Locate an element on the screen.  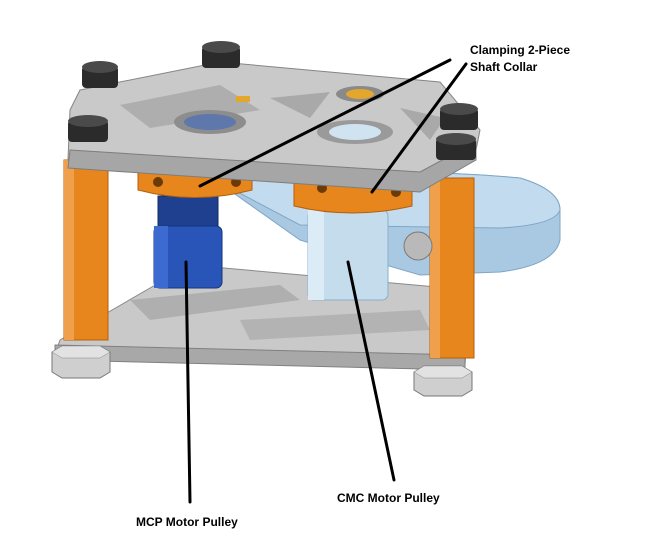
top-plate is located at coordinates (274, 127).